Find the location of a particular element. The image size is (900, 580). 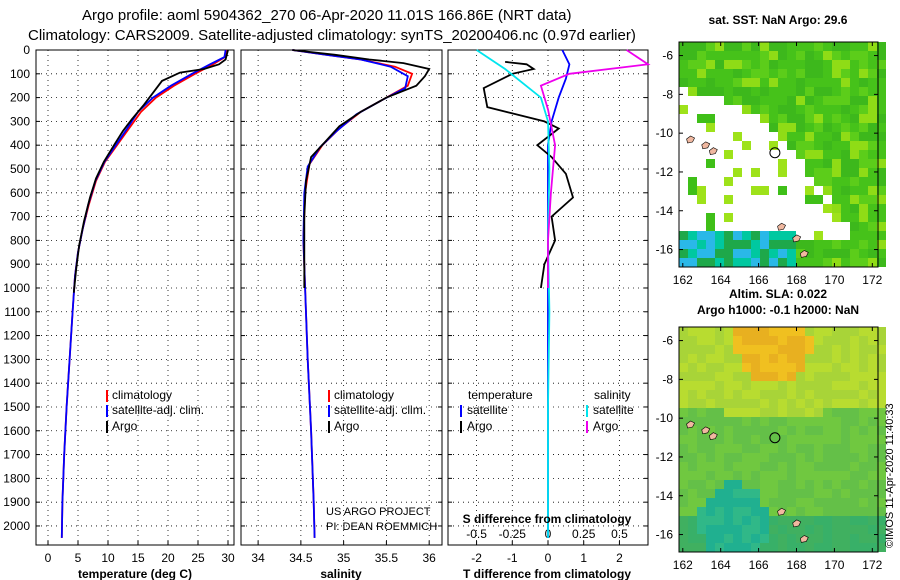

y-tick-label: 500 is located at coordinates (20, 169).